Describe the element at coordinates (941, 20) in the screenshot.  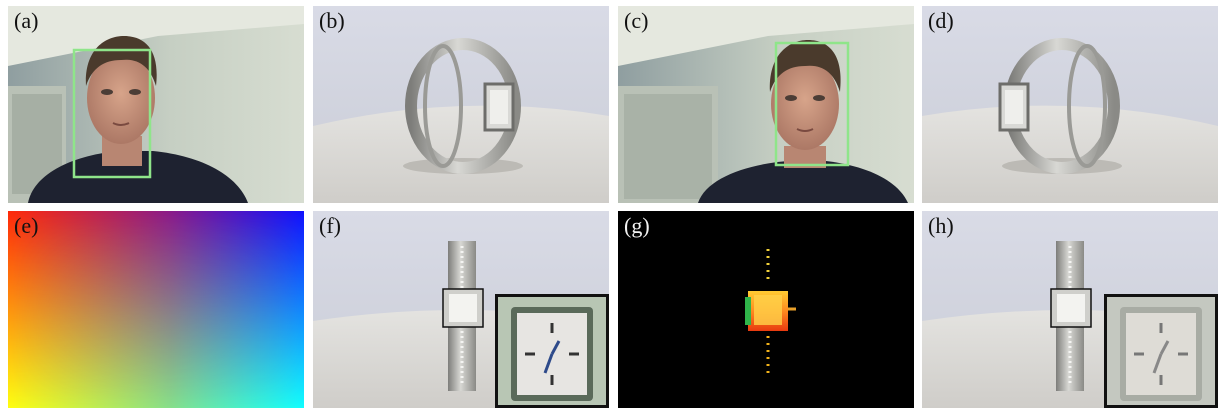
I see `panel-d-label: (d)` at that location.